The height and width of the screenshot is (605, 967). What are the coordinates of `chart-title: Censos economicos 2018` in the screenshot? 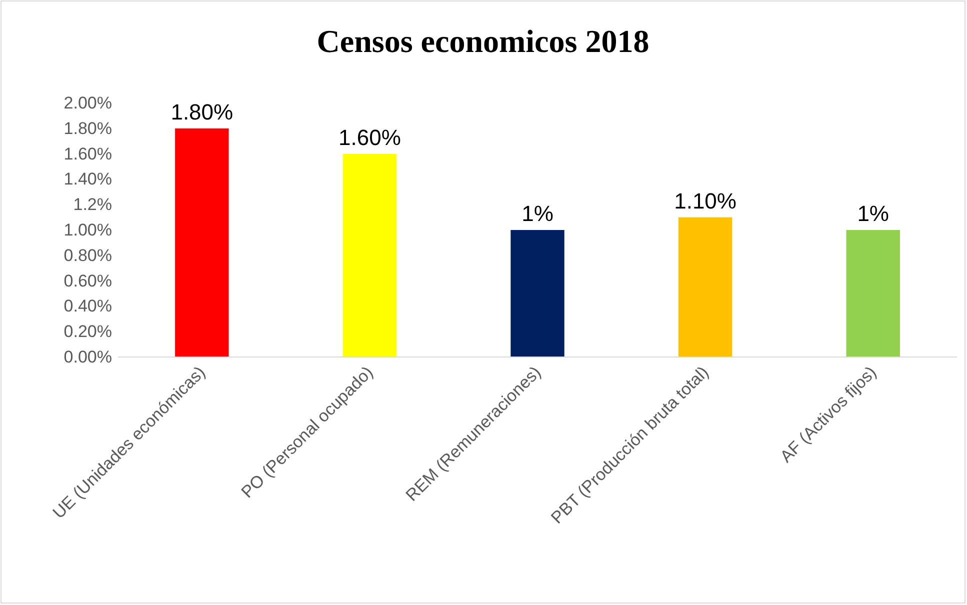 It's located at (483, 41).